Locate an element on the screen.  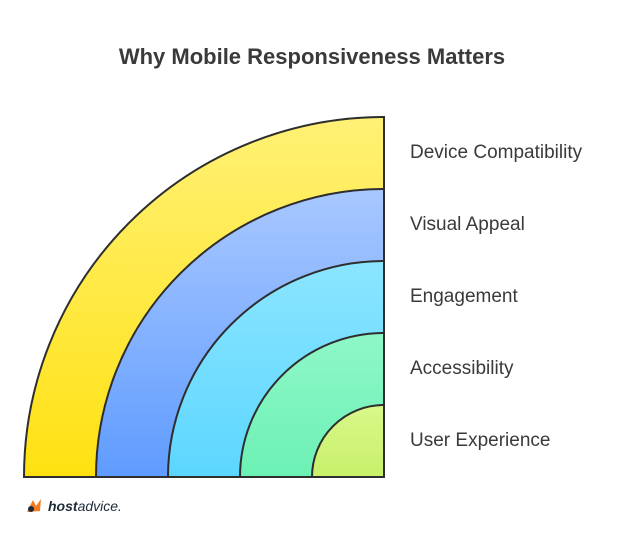
band-user-experience is located at coordinates (347, 440).